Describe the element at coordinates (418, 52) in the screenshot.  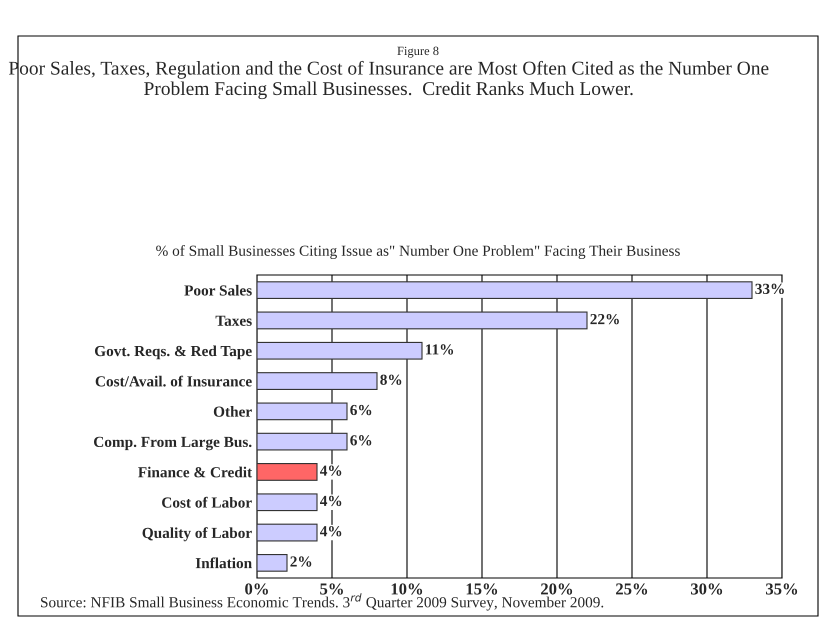
I see `chart-title: Figure 8` at that location.